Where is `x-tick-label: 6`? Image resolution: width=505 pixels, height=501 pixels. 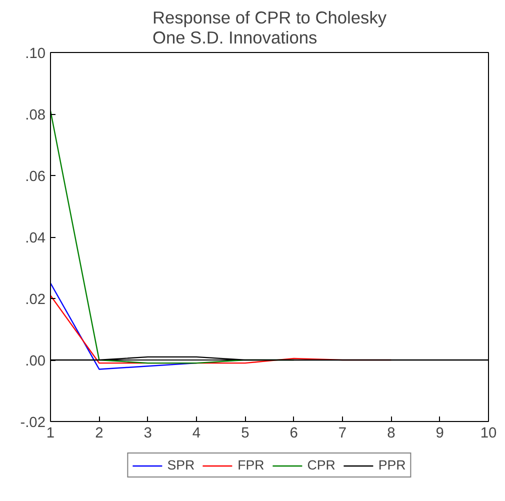
x-tick-label: 6 is located at coordinates (294, 434).